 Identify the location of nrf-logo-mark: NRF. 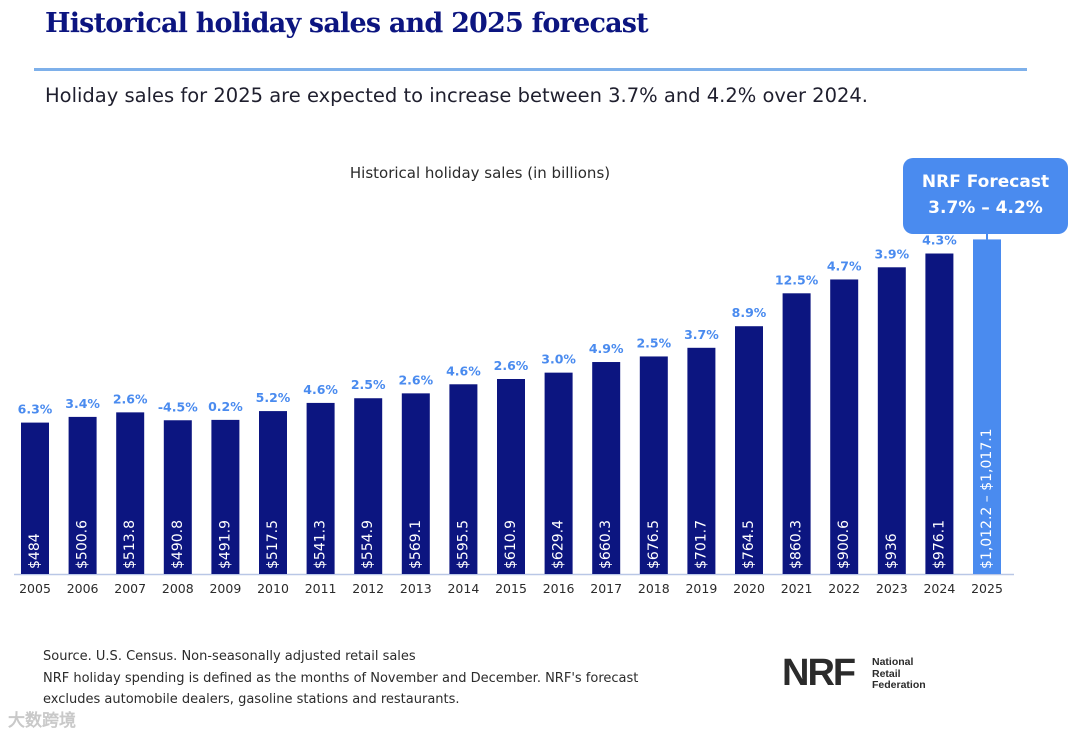
(819, 673).